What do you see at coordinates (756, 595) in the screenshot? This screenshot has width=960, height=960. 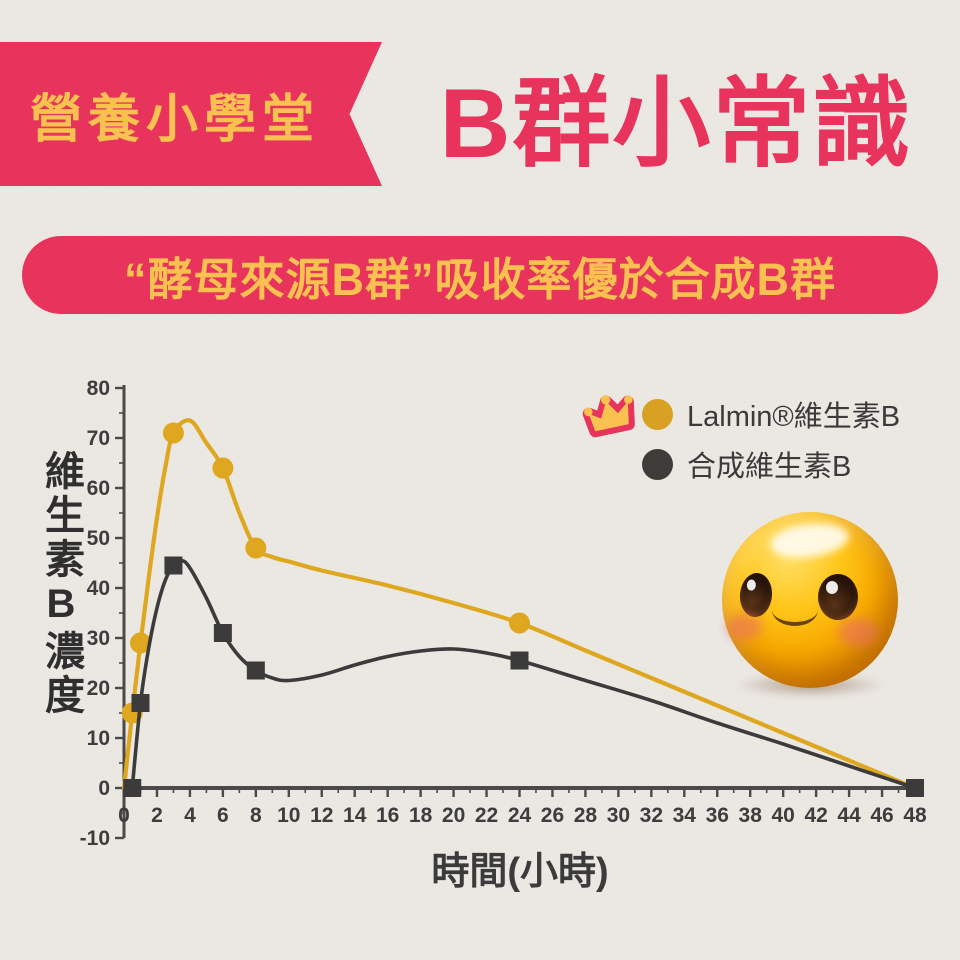 I see `mascot-left-eye` at bounding box center [756, 595].